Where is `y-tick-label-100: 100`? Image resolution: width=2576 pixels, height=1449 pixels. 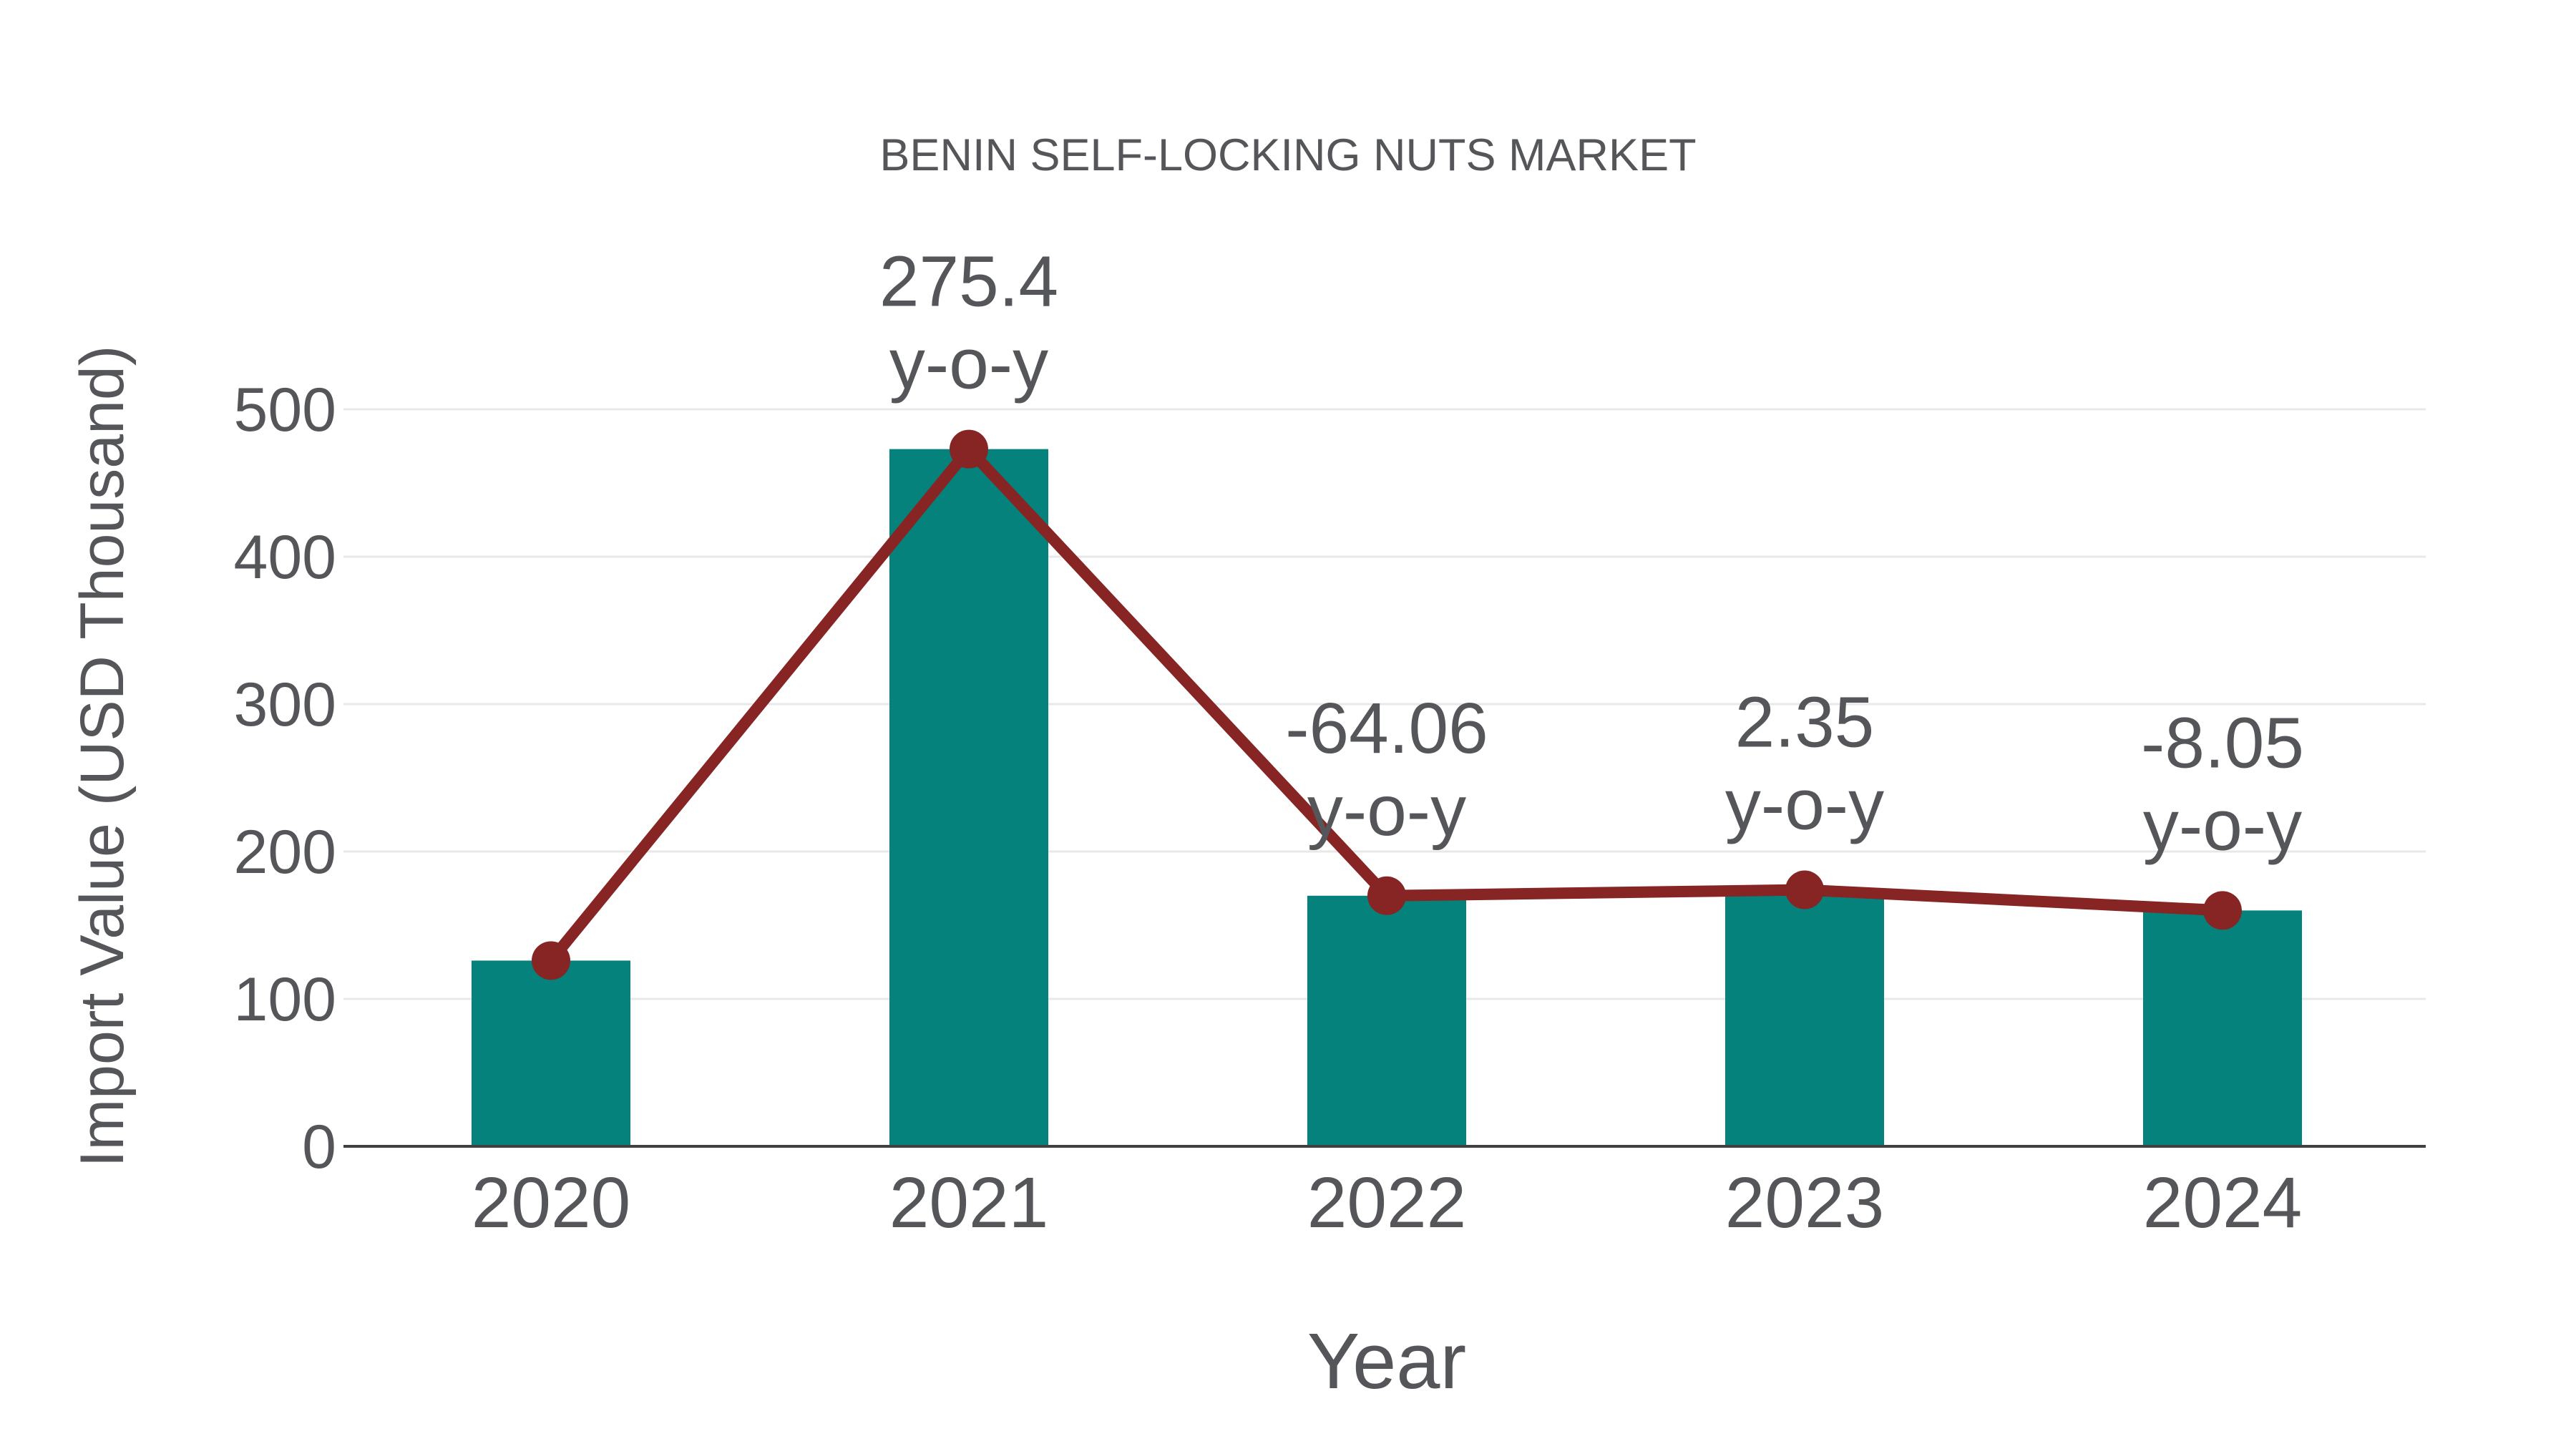 y-tick-label-100: 100 is located at coordinates (285, 999).